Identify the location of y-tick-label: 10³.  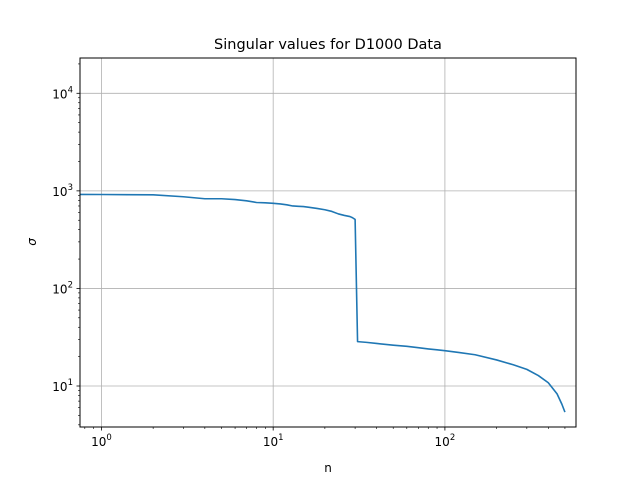
(62, 191).